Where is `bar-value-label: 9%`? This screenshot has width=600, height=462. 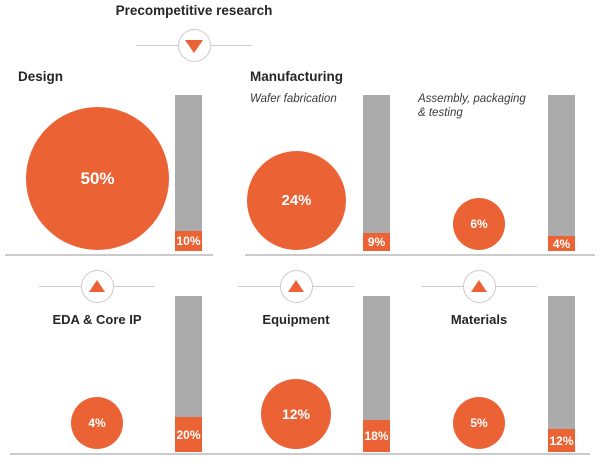
bar-value-label: 9% is located at coordinates (376, 242).